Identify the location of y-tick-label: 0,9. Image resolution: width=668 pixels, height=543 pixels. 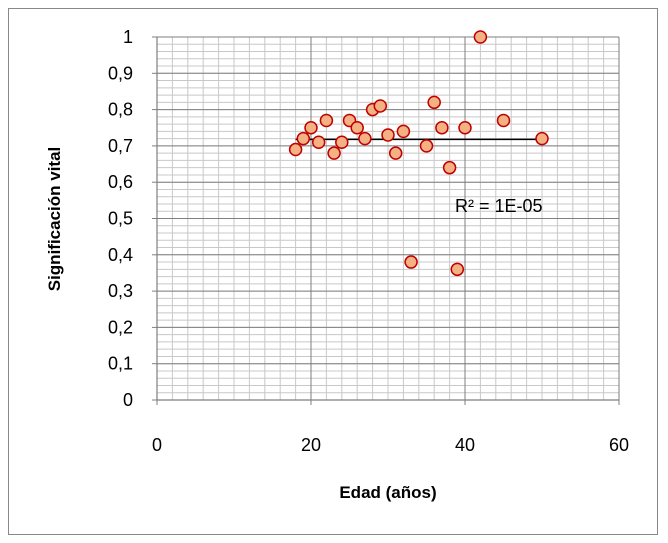
(120, 73).